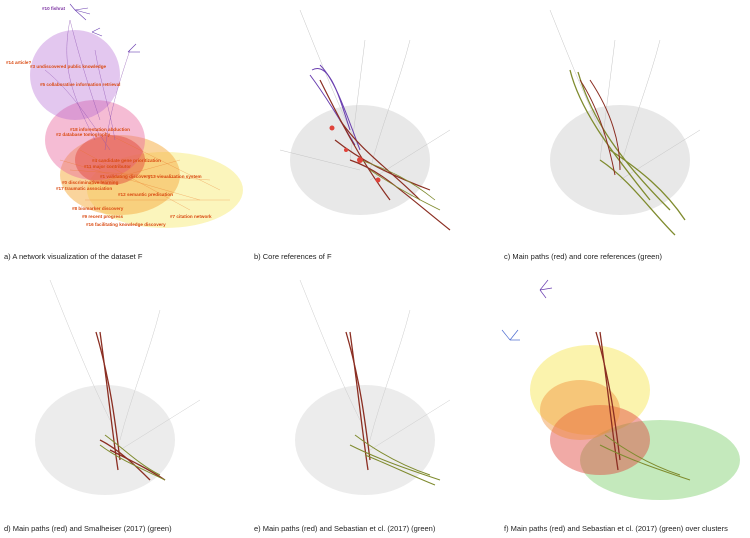  Describe the element at coordinates (580, 410) in the screenshot. I see `cluster-orange-blob` at that location.